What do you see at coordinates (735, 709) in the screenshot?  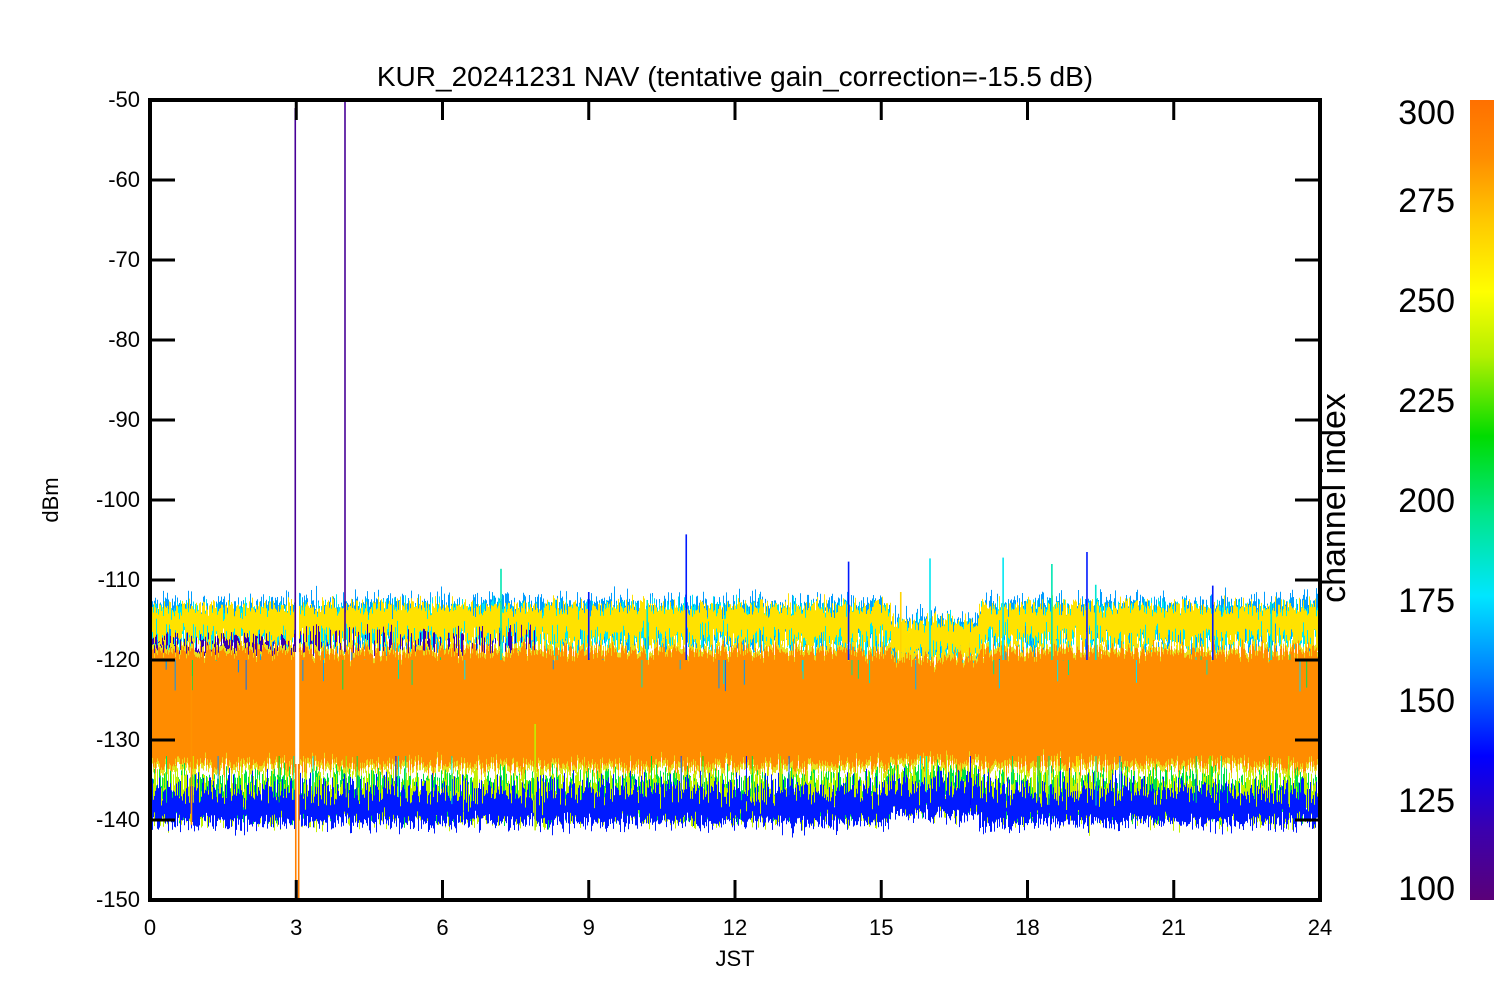 I see `noise-core` at bounding box center [735, 709].